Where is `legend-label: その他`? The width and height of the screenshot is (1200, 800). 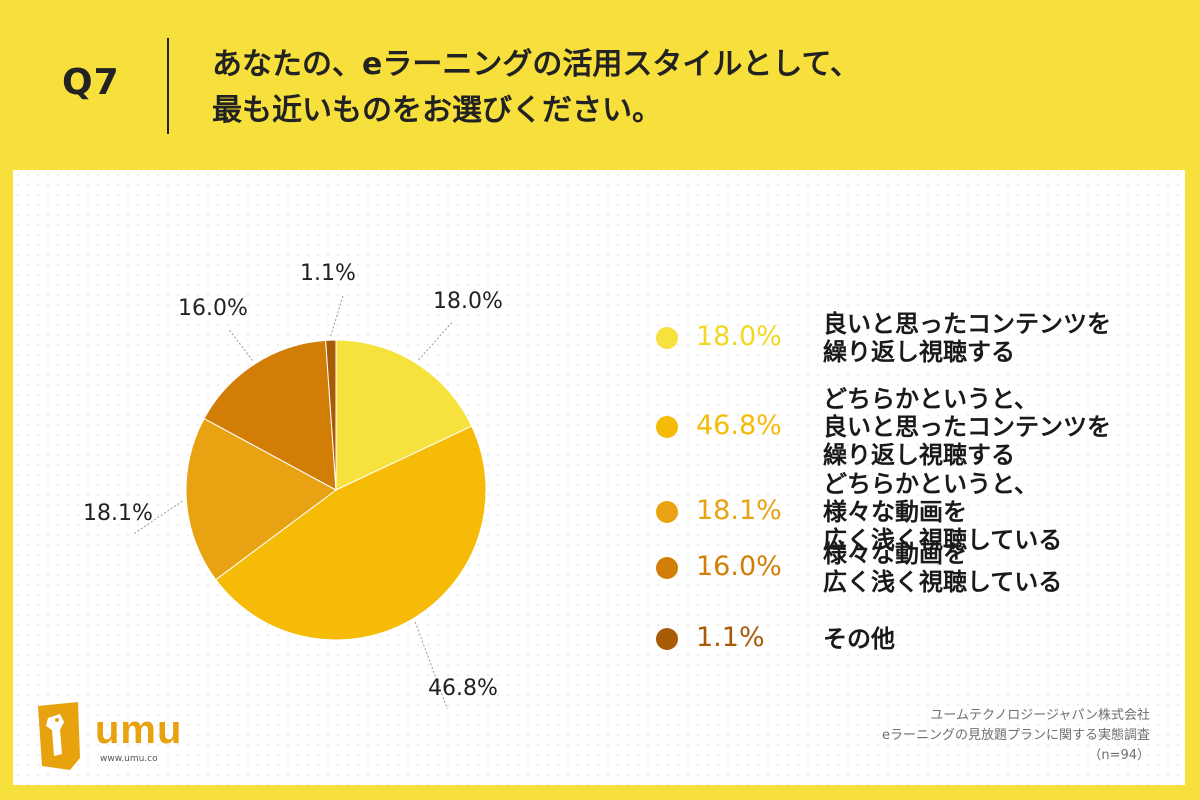 legend-label: その他 is located at coordinates (859, 639).